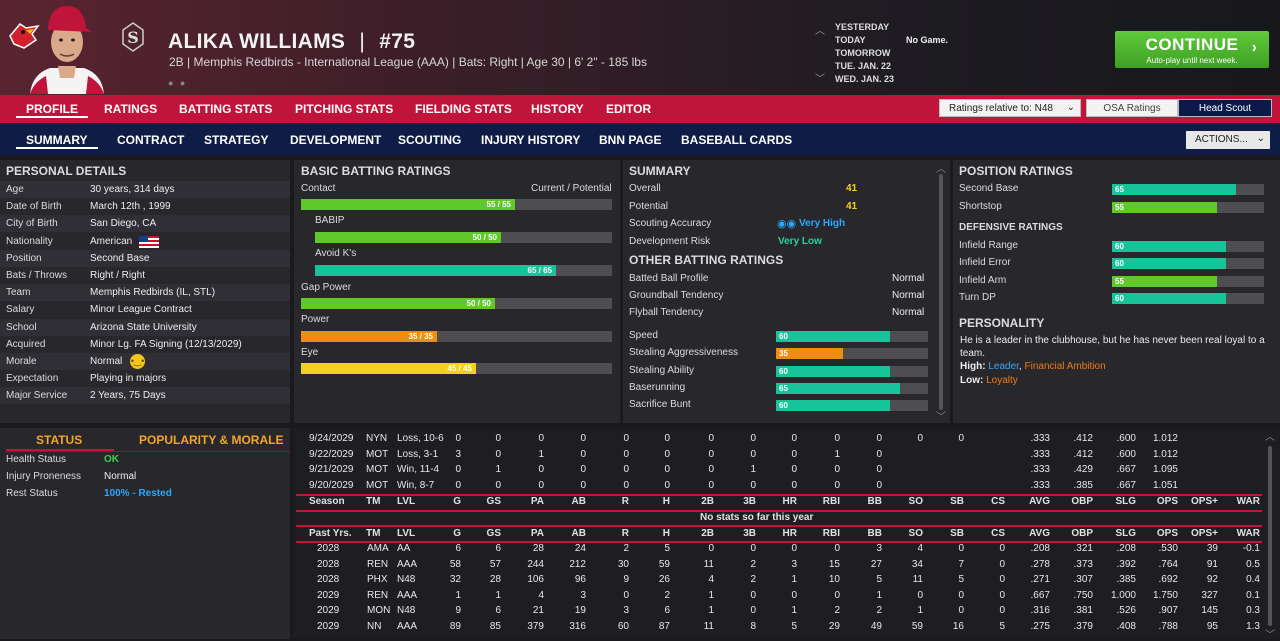  What do you see at coordinates (941, 169) in the screenshot?
I see `scroll-up-icon: ︿` at bounding box center [941, 169].